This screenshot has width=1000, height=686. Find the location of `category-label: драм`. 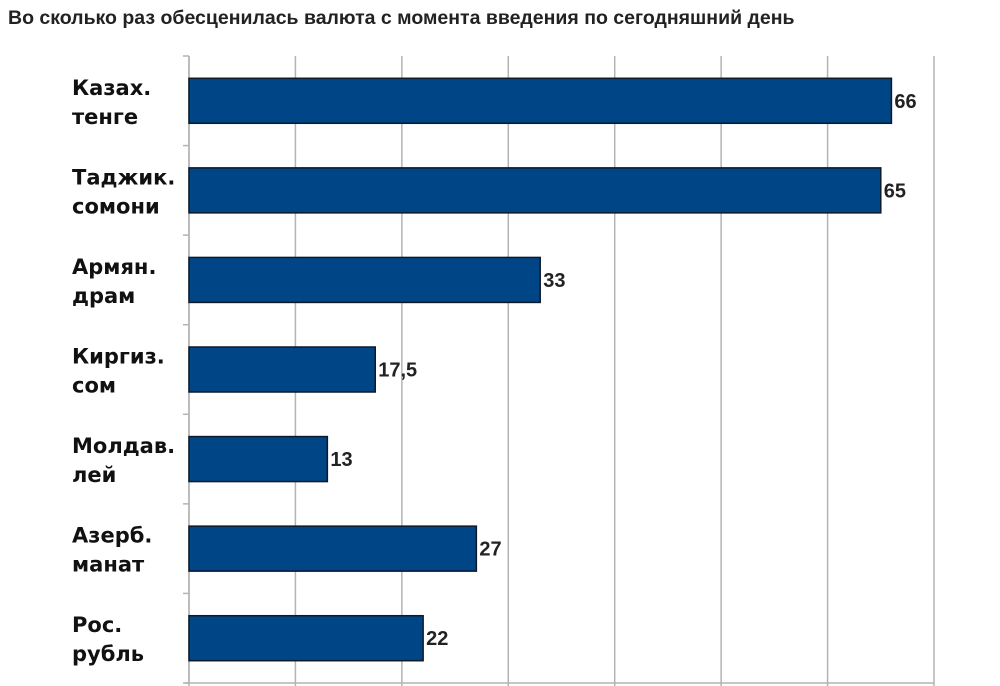

category-label: драм is located at coordinates (103, 296).